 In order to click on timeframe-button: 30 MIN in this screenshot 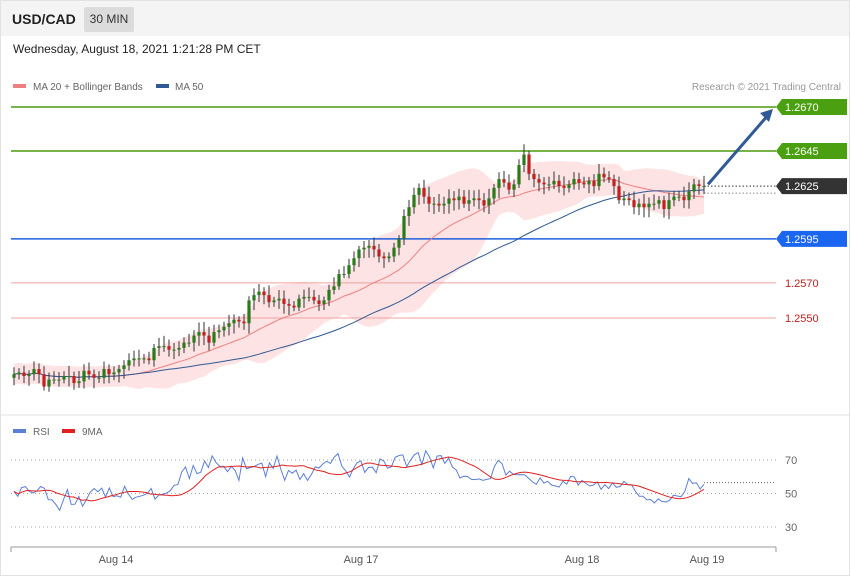, I will do `click(109, 19)`.